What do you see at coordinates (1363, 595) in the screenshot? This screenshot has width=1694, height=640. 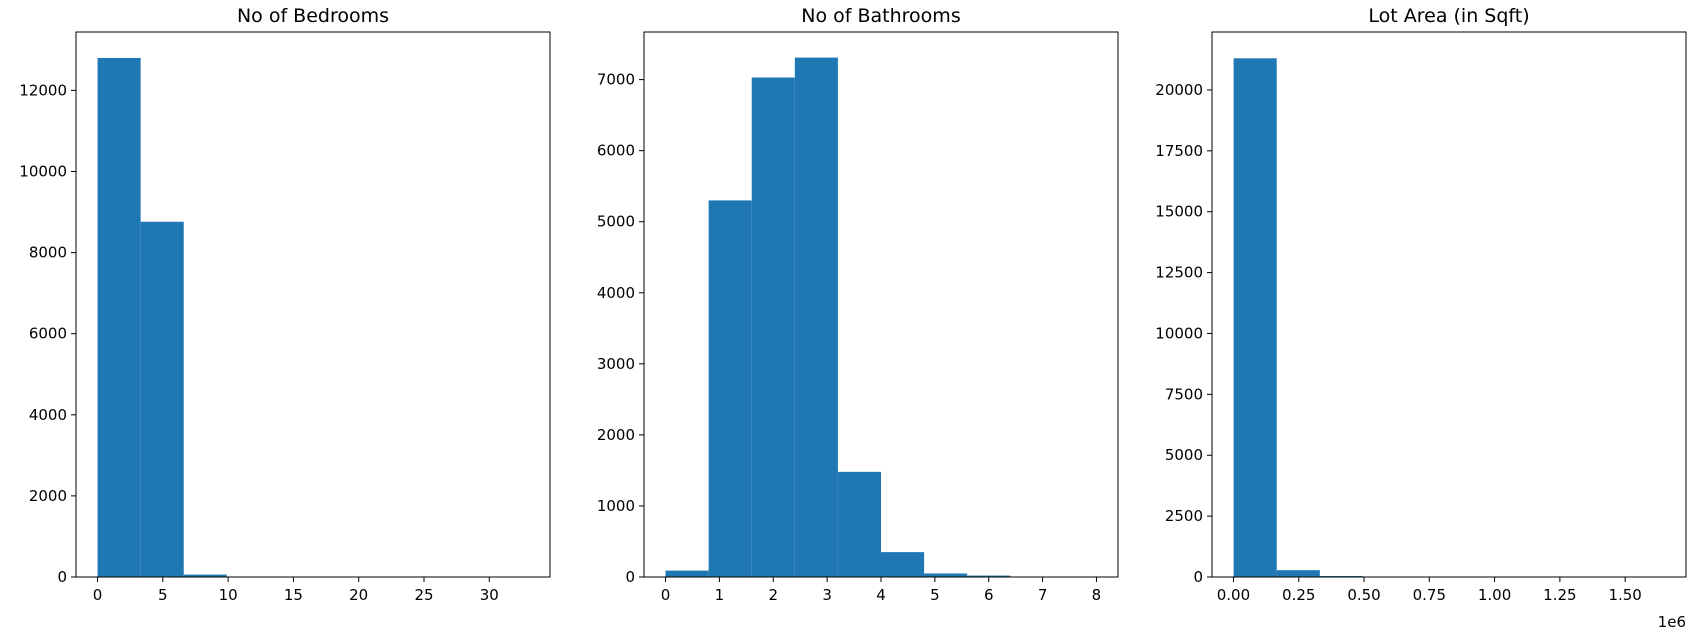 I see `lot-area-x-tick-label: 0.50` at bounding box center [1363, 595].